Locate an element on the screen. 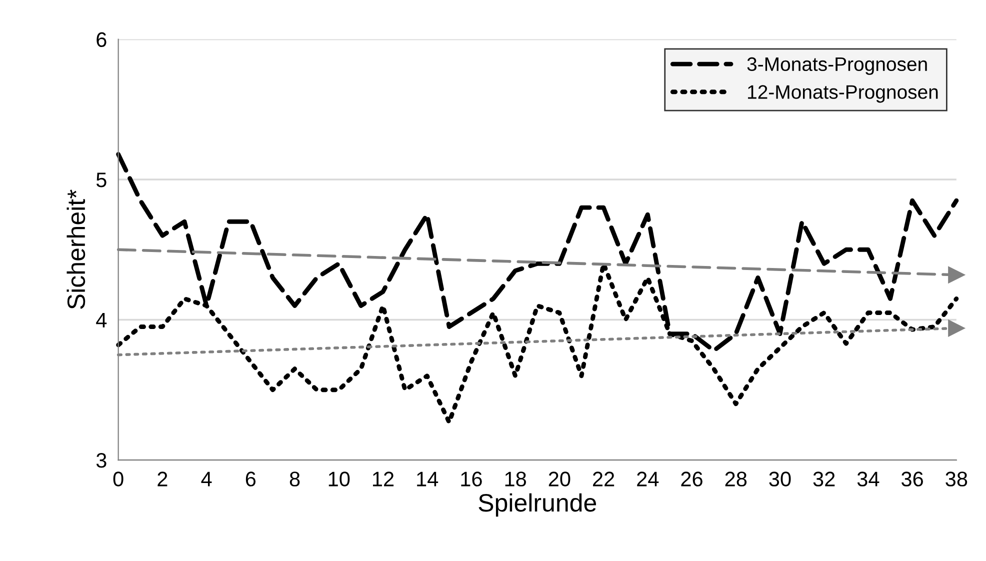 The width and height of the screenshot is (986, 561). x-tick-label: 28 is located at coordinates (736, 479).